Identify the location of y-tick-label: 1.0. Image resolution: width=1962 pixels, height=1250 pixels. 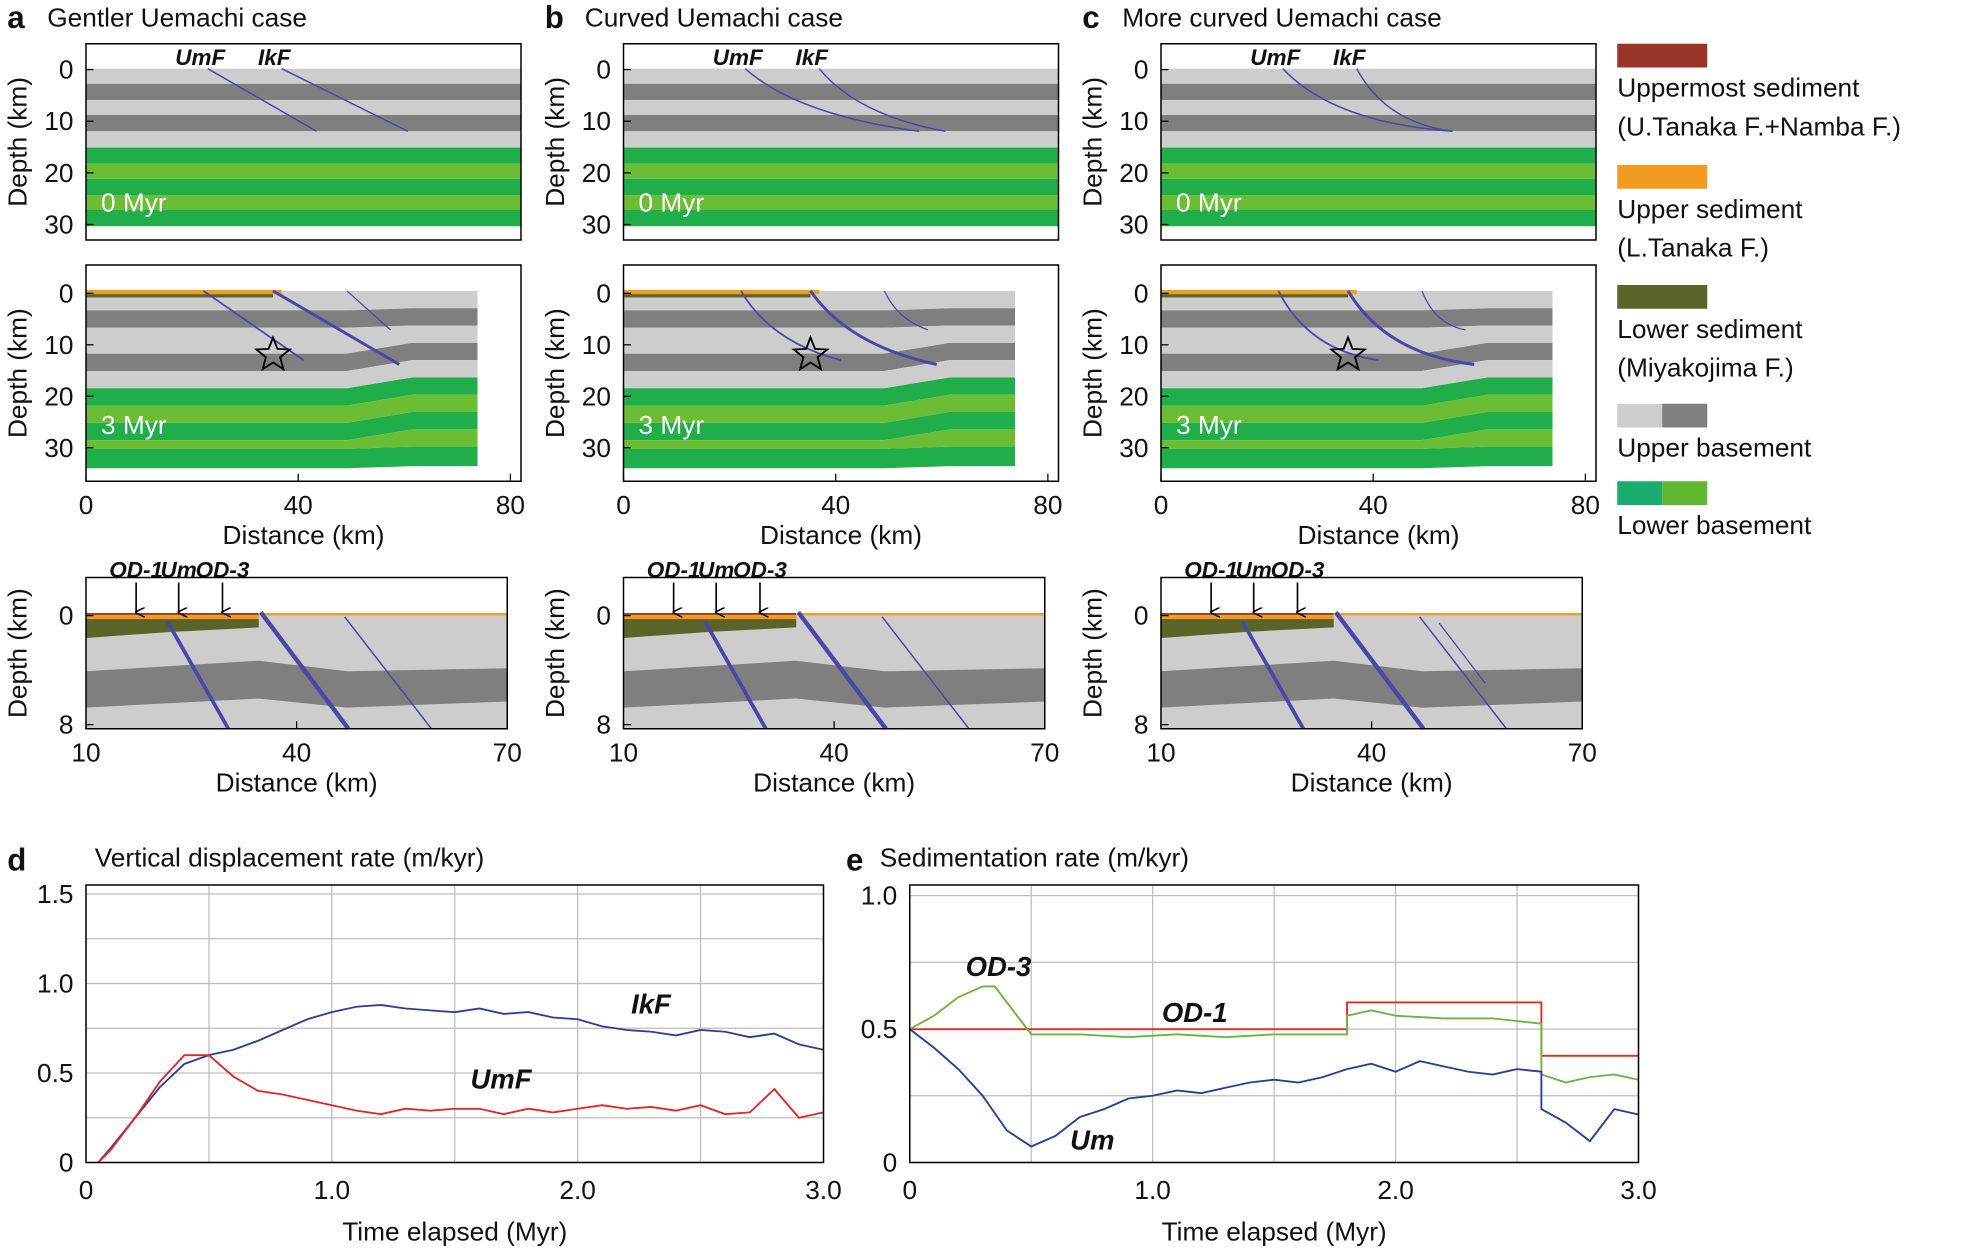
(55, 983).